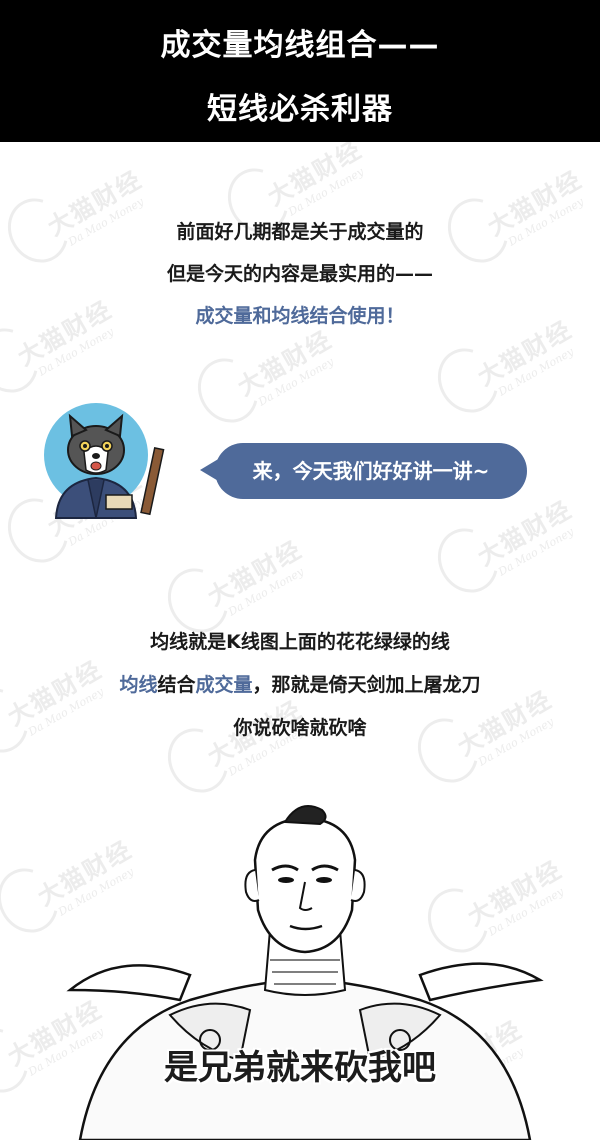  Describe the element at coordinates (300, 109) in the screenshot. I see `title-line-2: 短线必杀利器` at that location.